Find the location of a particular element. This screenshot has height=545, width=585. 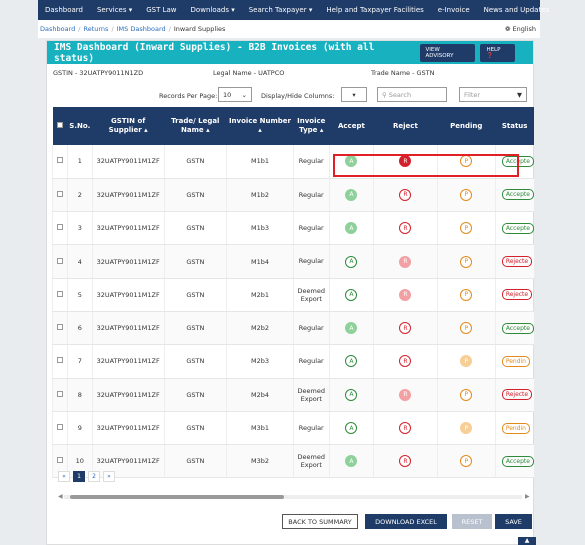

prev-page-button: « is located at coordinates (64, 476).